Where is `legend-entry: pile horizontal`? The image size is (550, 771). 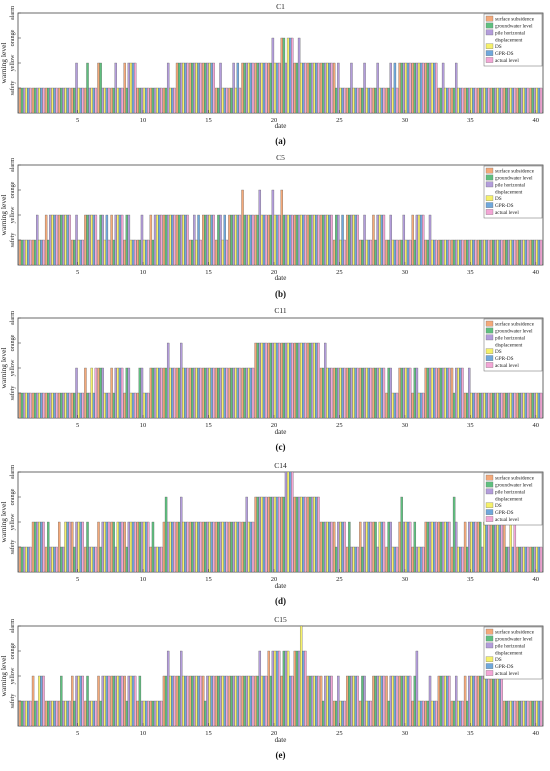
legend-entry: pile horizontal is located at coordinates (510, 338).